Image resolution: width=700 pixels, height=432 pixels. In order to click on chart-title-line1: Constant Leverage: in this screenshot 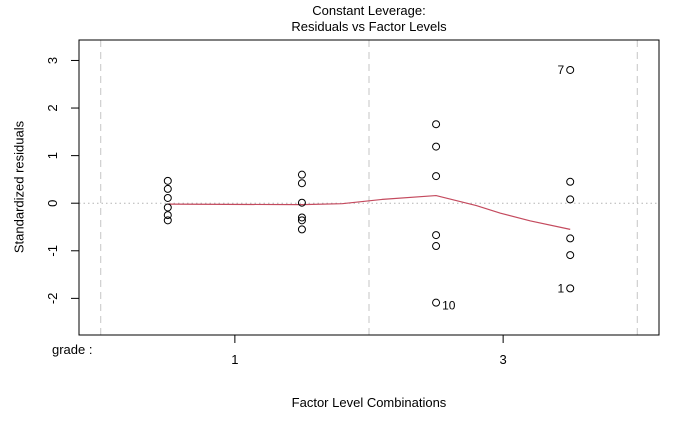, I will do `click(369, 10)`.